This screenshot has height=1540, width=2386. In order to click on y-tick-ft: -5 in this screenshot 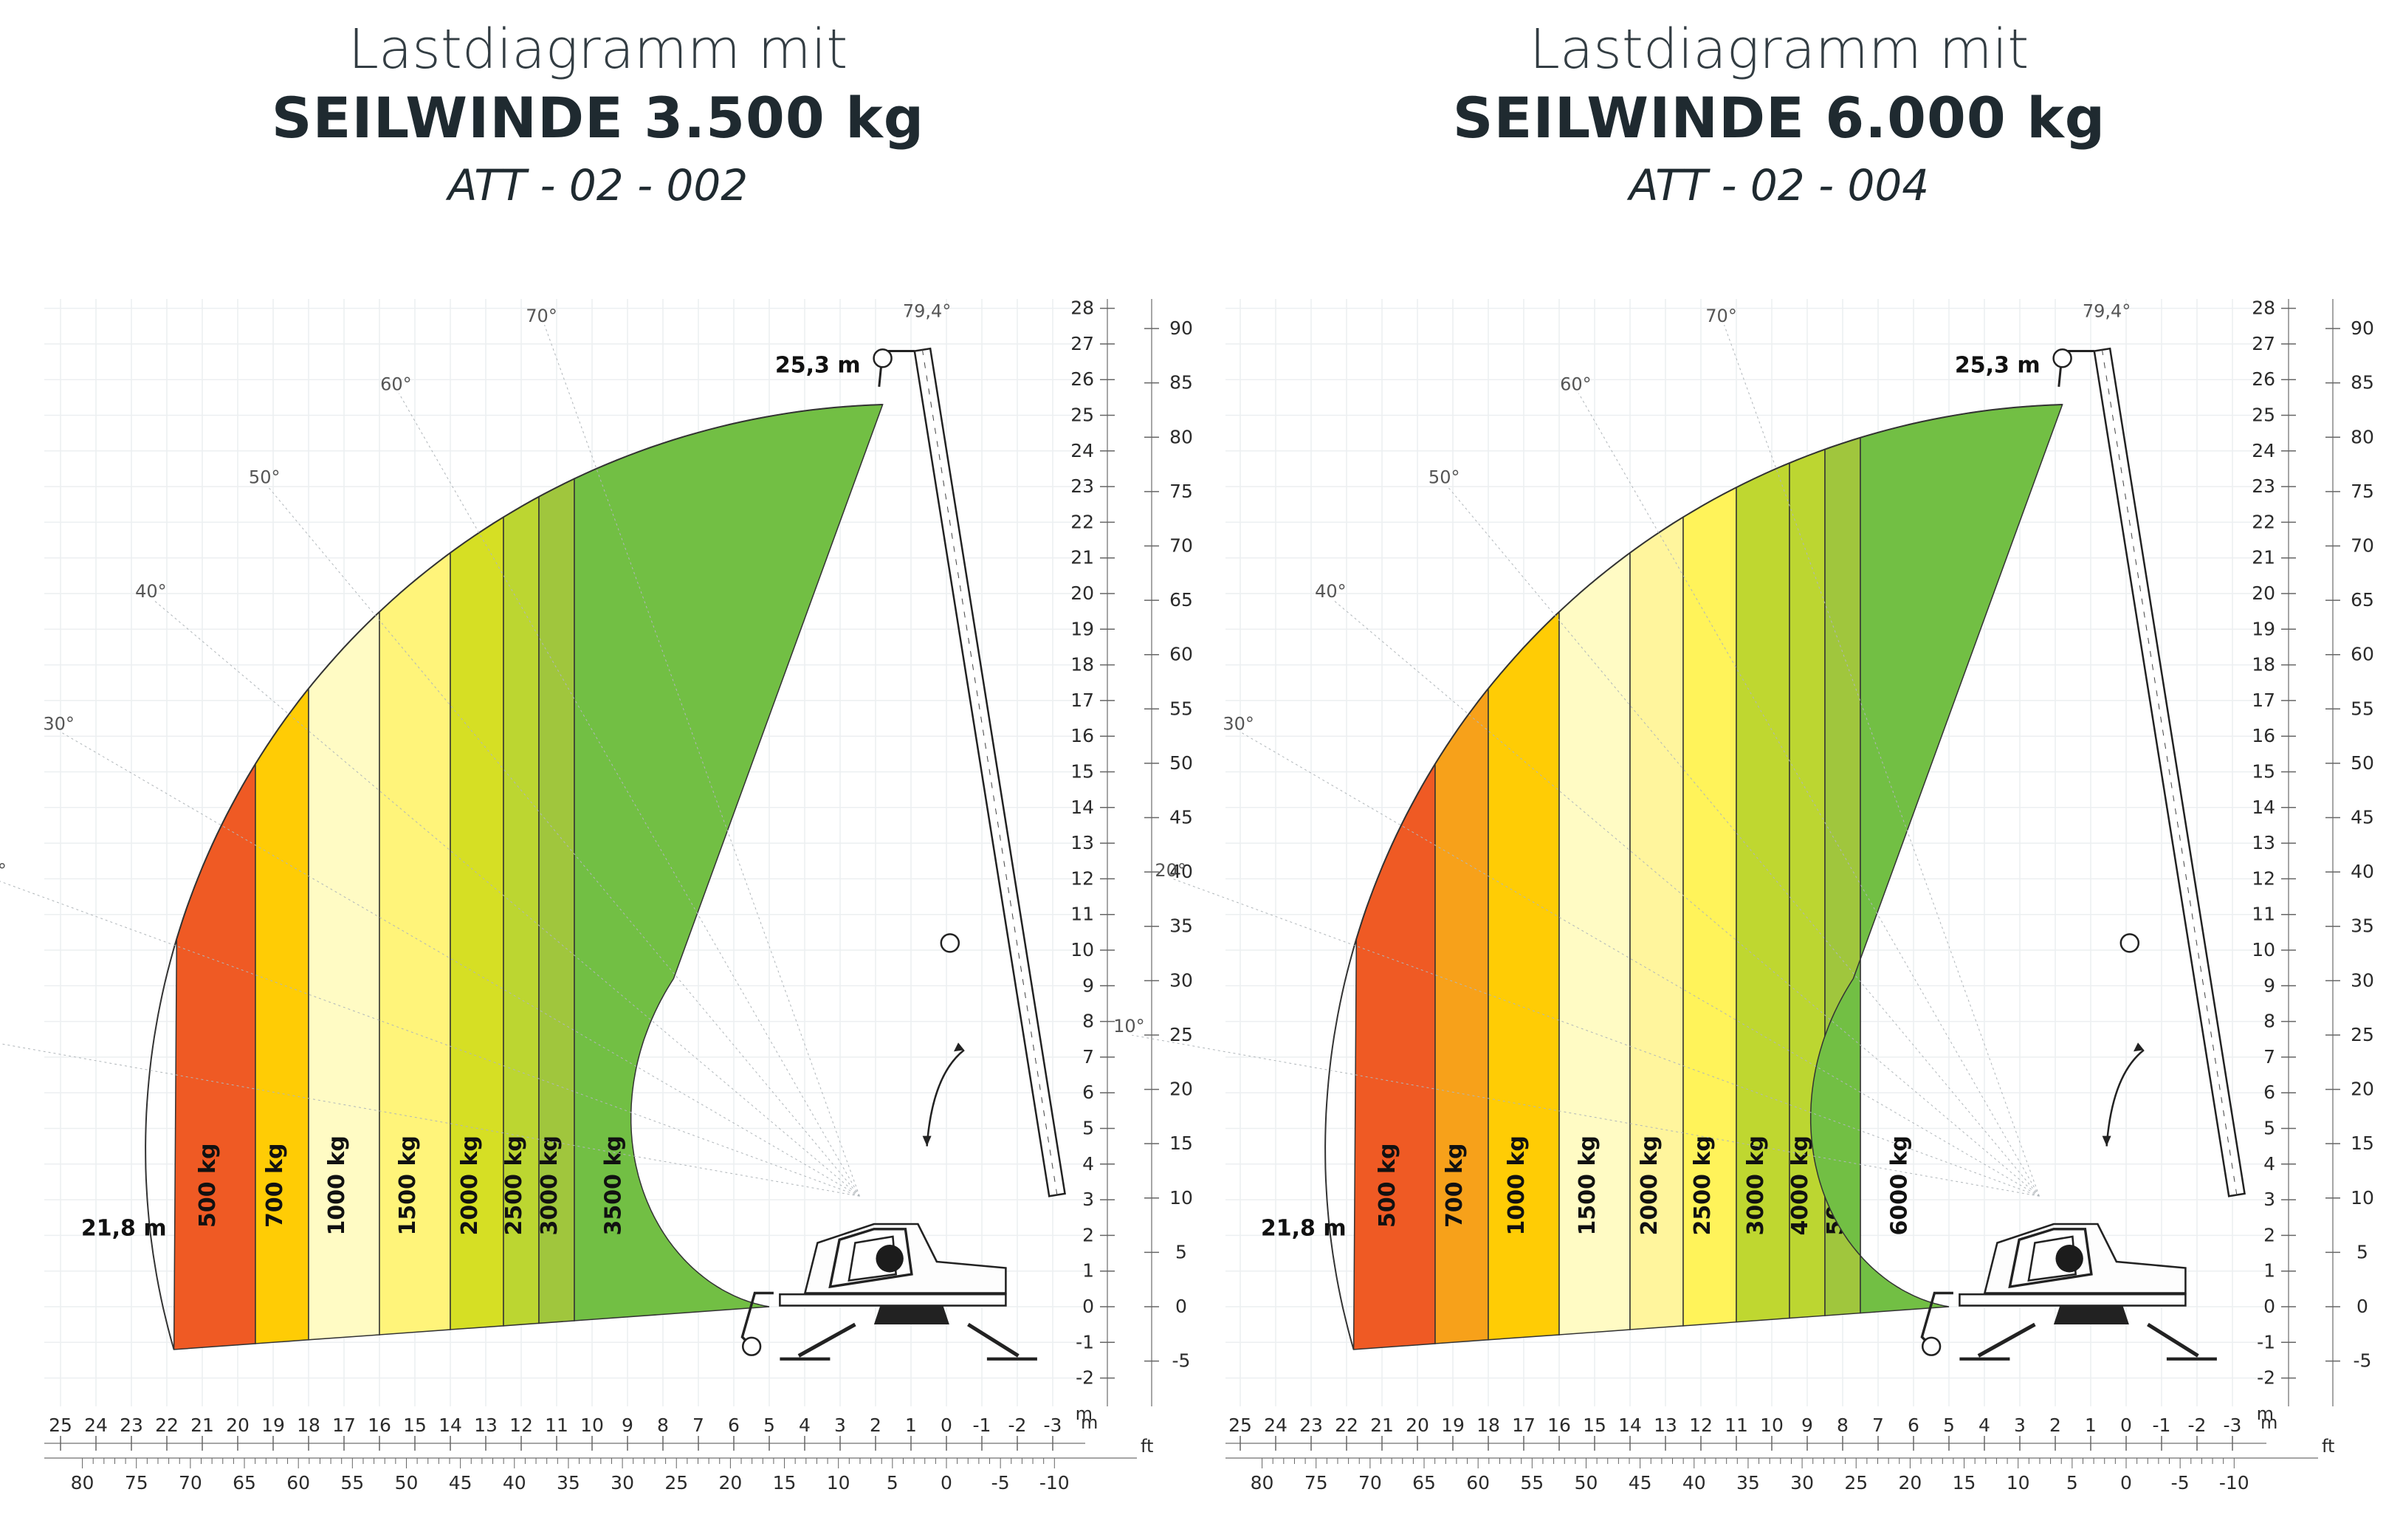, I will do `click(1182, 1361)`.